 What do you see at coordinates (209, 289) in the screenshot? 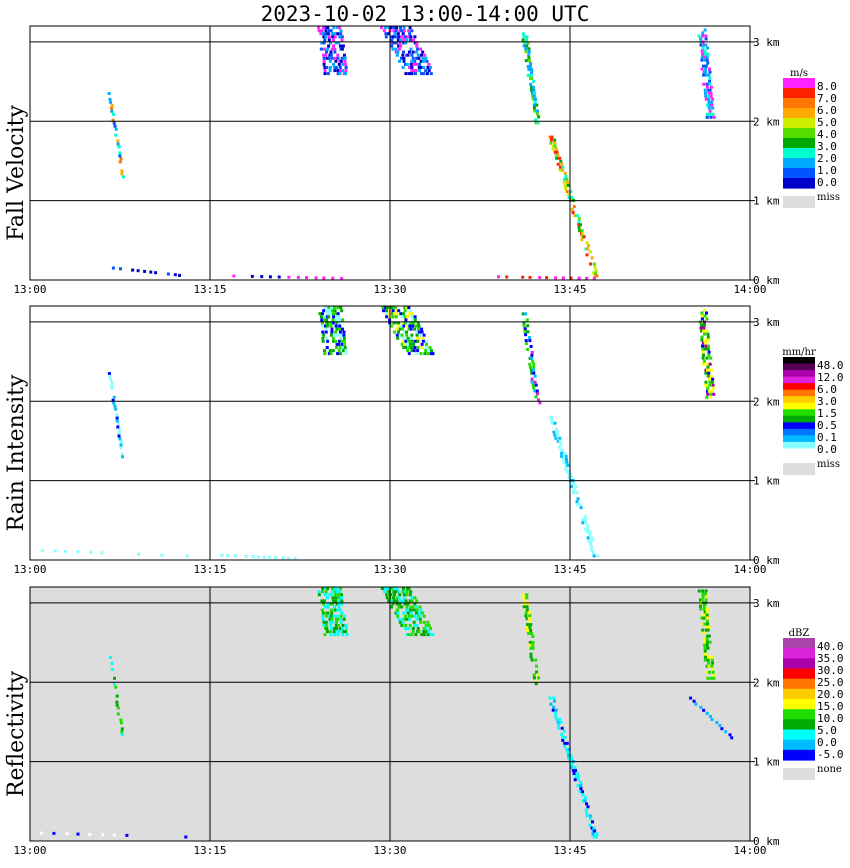
I see `x-tick-label: 13:15` at bounding box center [209, 289].